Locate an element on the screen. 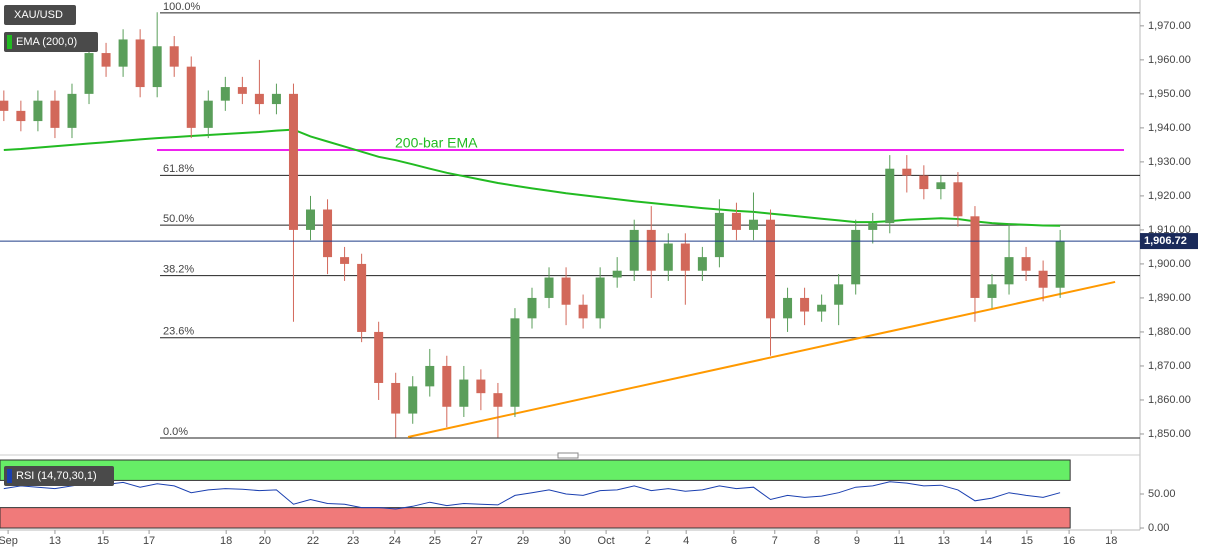 The image size is (1207, 555). ema-level-label: 200-bar EMA is located at coordinates (436, 143).